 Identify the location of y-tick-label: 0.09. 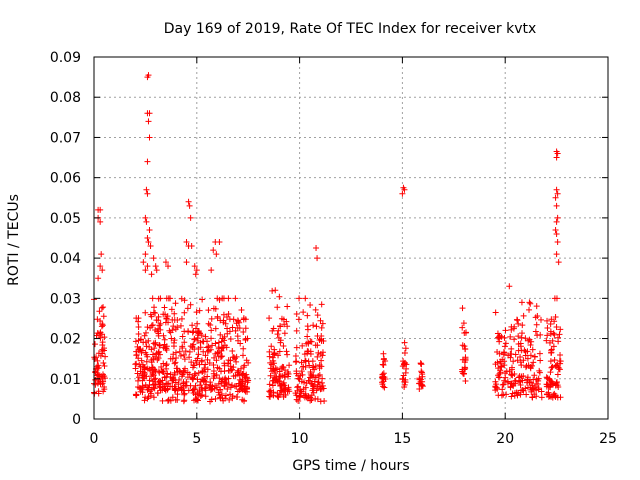
(65, 58).